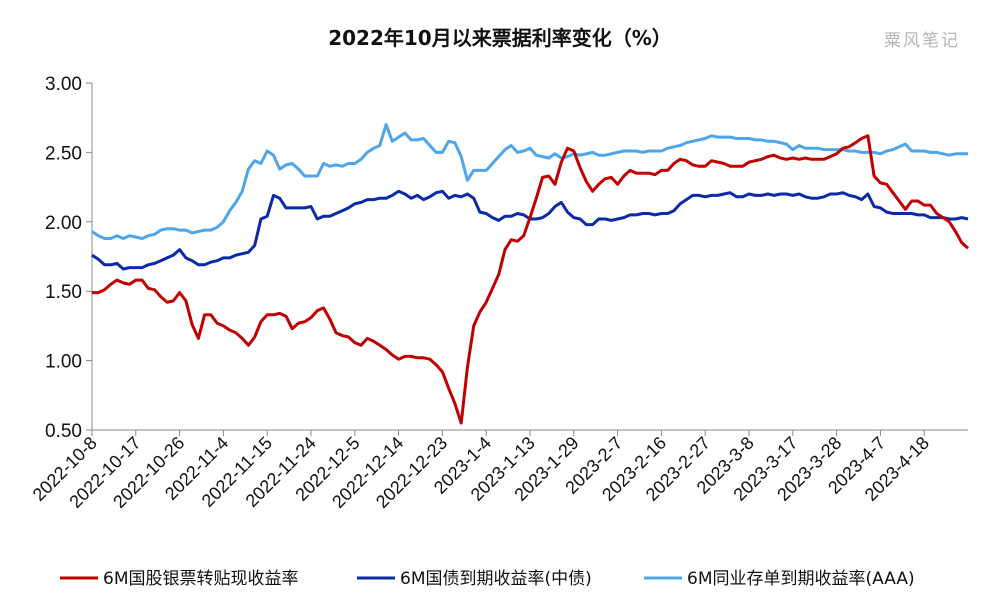 This screenshot has height=611, width=1007. Describe the element at coordinates (63, 362) in the screenshot. I see `y-tick-label: 1.00` at that location.